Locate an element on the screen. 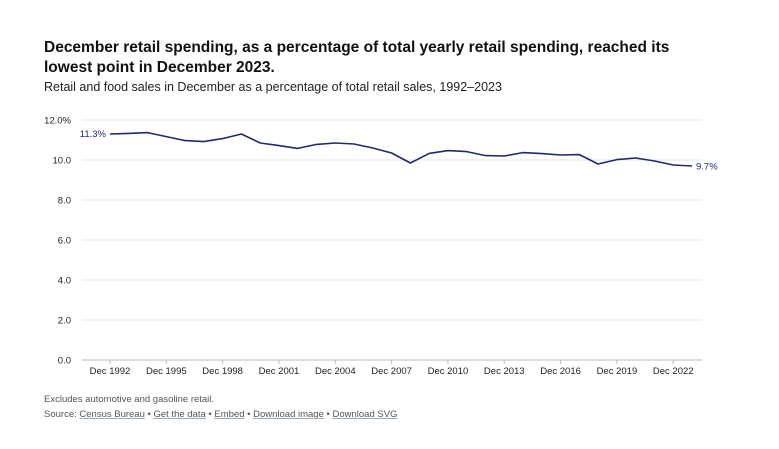 The image size is (779, 449). x-tick-label: Dec 1998 is located at coordinates (222, 371).